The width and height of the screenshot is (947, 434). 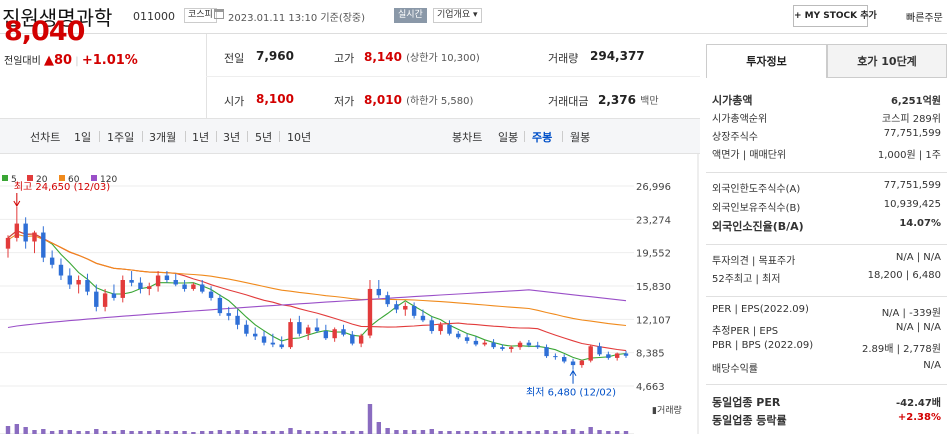 I want to click on realtime-badge: 실시간, so click(x=410, y=15).